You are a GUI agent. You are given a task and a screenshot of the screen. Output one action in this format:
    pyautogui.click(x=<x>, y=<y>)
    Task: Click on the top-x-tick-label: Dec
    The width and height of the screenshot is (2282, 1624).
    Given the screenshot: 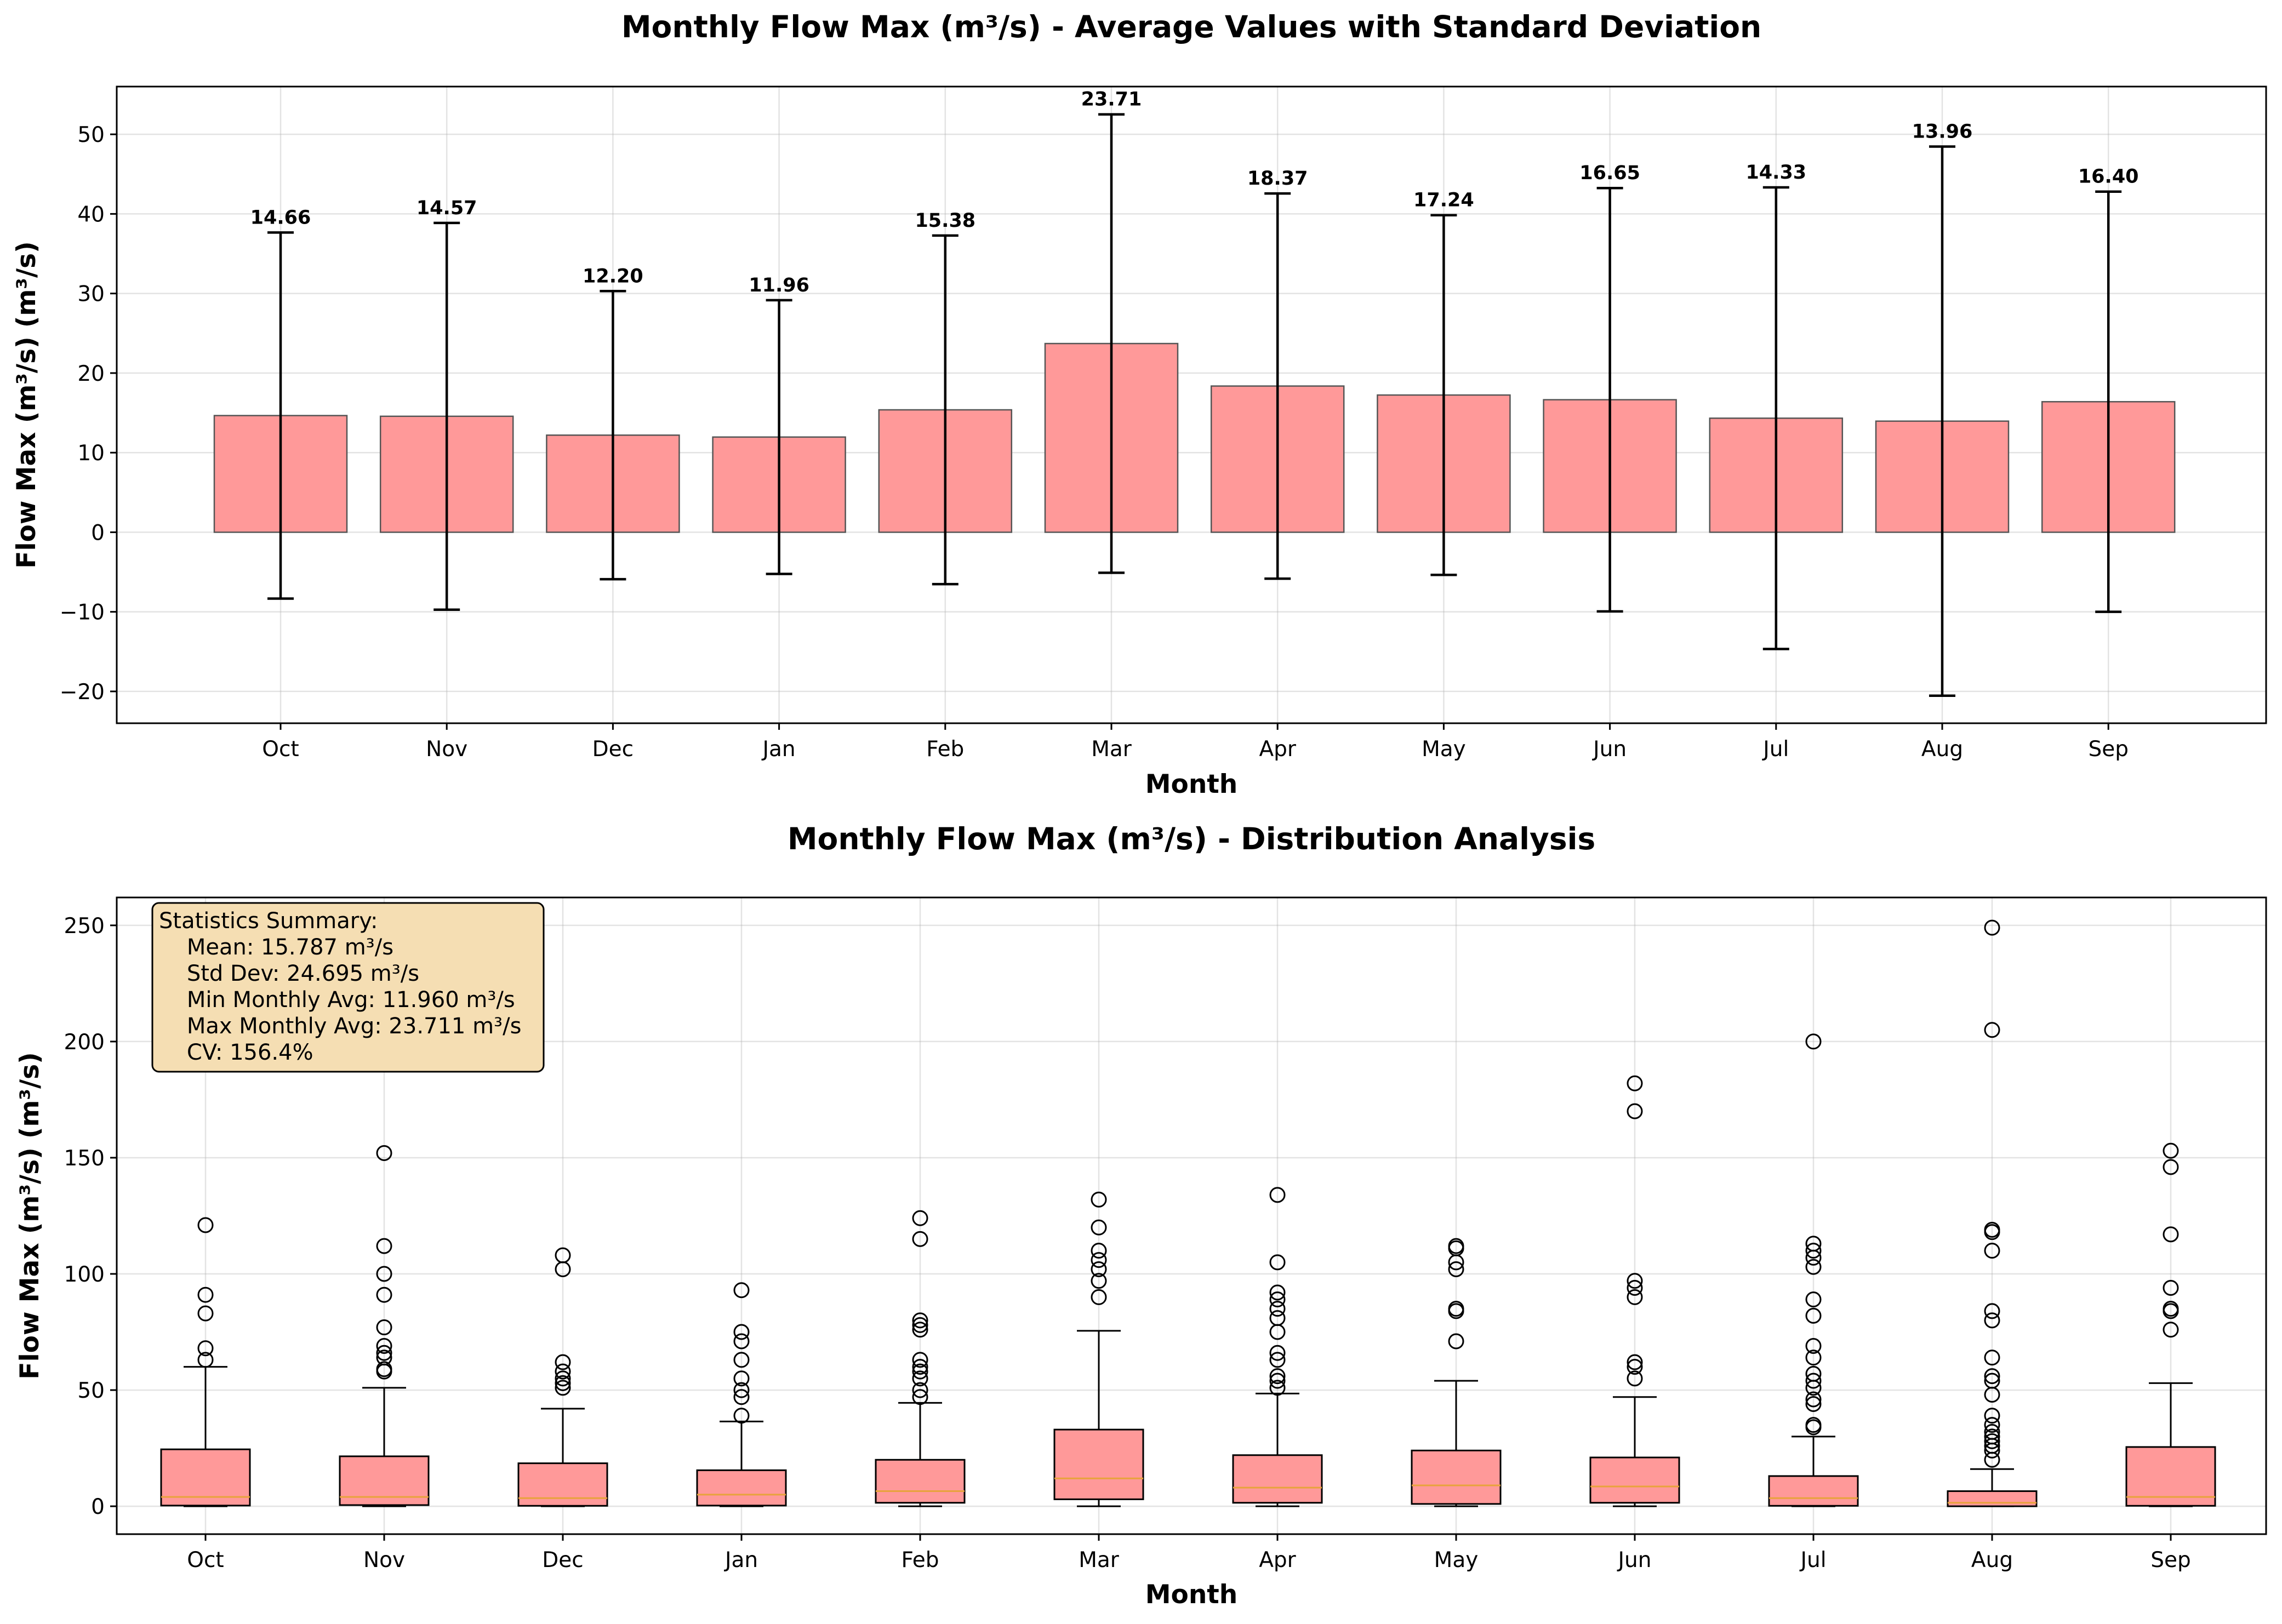 What is the action you would take?
    pyautogui.click(x=613, y=749)
    